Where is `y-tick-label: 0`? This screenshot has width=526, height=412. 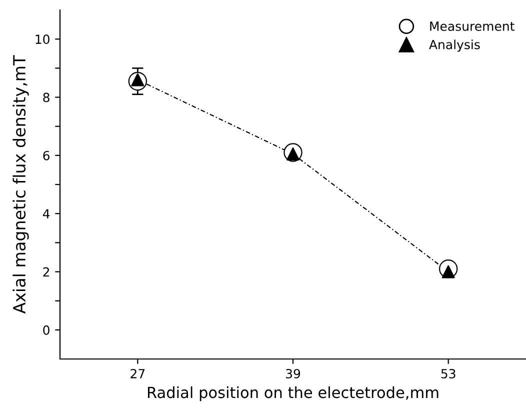
y-tick-label: 0 is located at coordinates (46, 330).